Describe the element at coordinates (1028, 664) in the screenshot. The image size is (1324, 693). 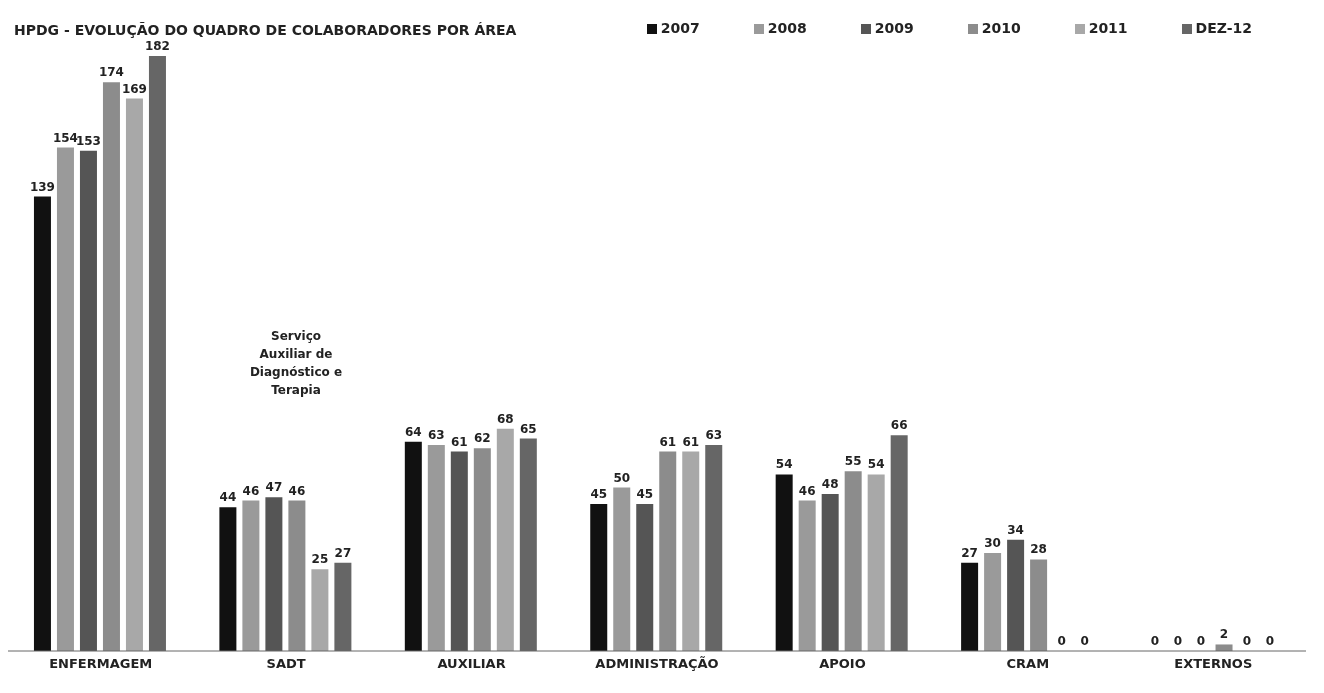
I see `x-tick-label: CRAM` at that location.